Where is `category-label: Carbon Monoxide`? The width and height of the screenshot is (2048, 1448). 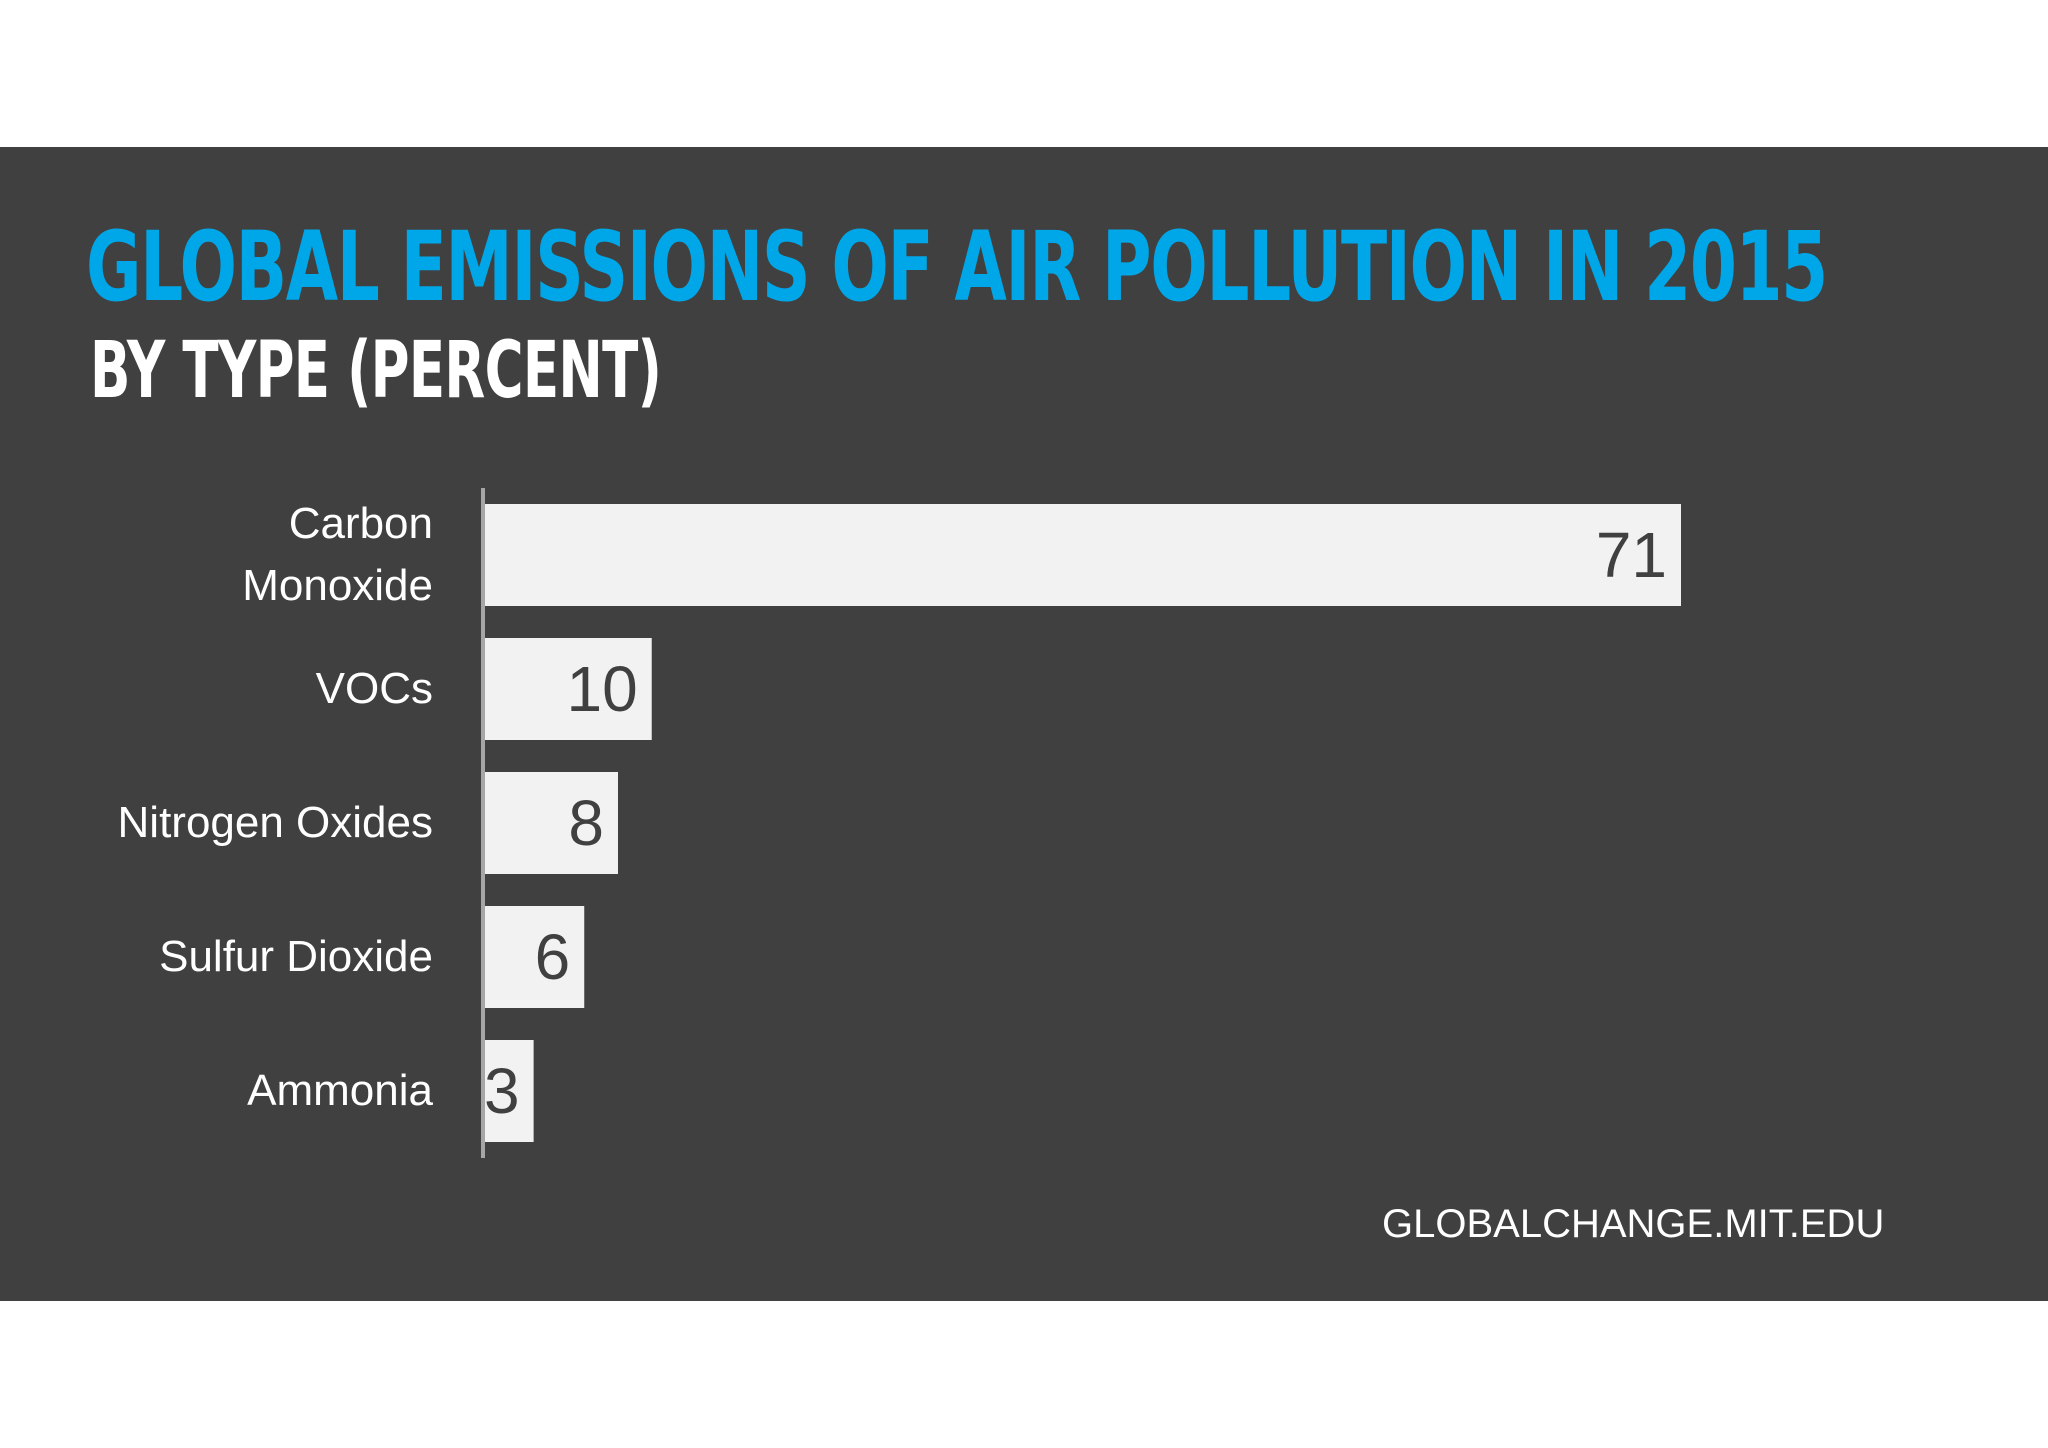 category-label: Carbon Monoxide is located at coordinates (337, 554).